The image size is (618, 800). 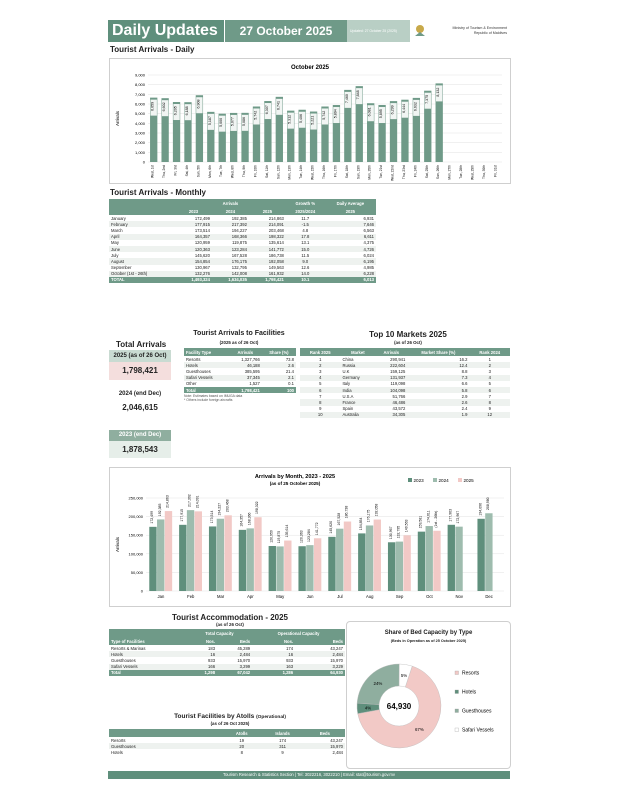 I want to click on accommodation-subtitle: (as of 26 Oct), so click(x=230, y=624).